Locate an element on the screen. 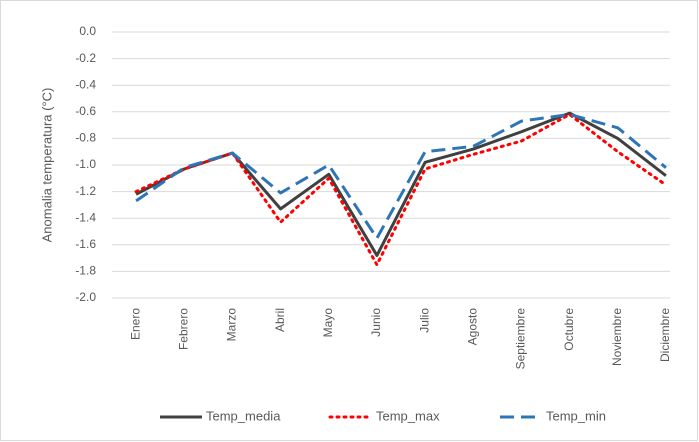 This screenshot has width=699, height=442. y-tick-label: -0.6 is located at coordinates (85, 111).